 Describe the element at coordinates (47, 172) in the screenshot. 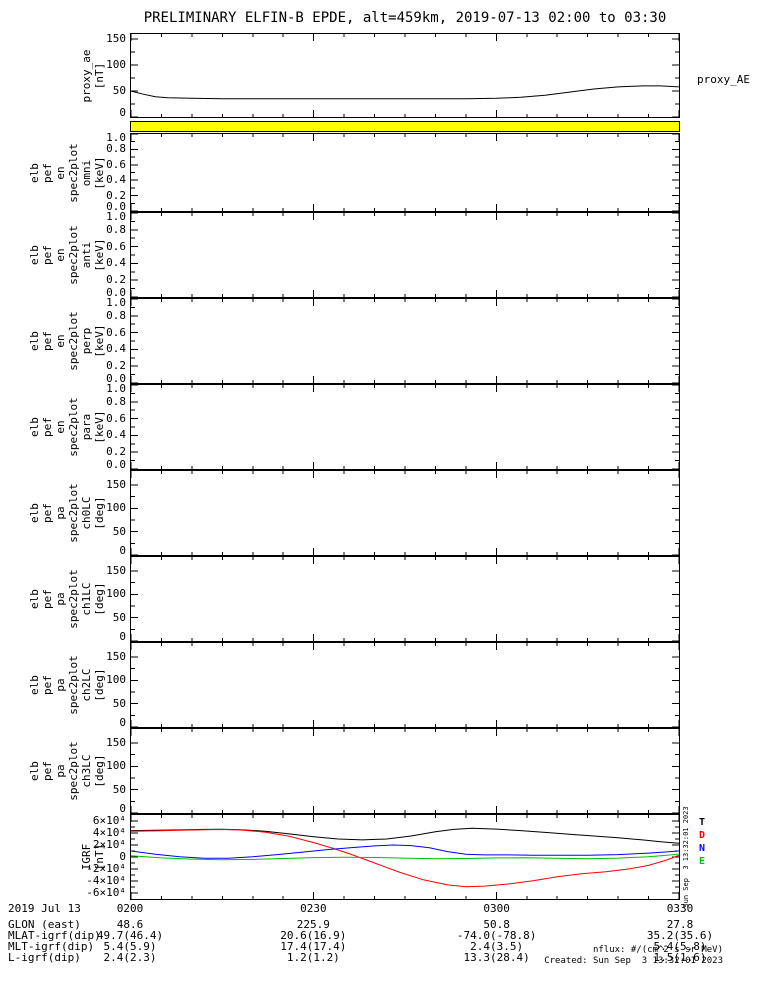

I see `y-axis-label-en-omni-line1: pef` at that location.